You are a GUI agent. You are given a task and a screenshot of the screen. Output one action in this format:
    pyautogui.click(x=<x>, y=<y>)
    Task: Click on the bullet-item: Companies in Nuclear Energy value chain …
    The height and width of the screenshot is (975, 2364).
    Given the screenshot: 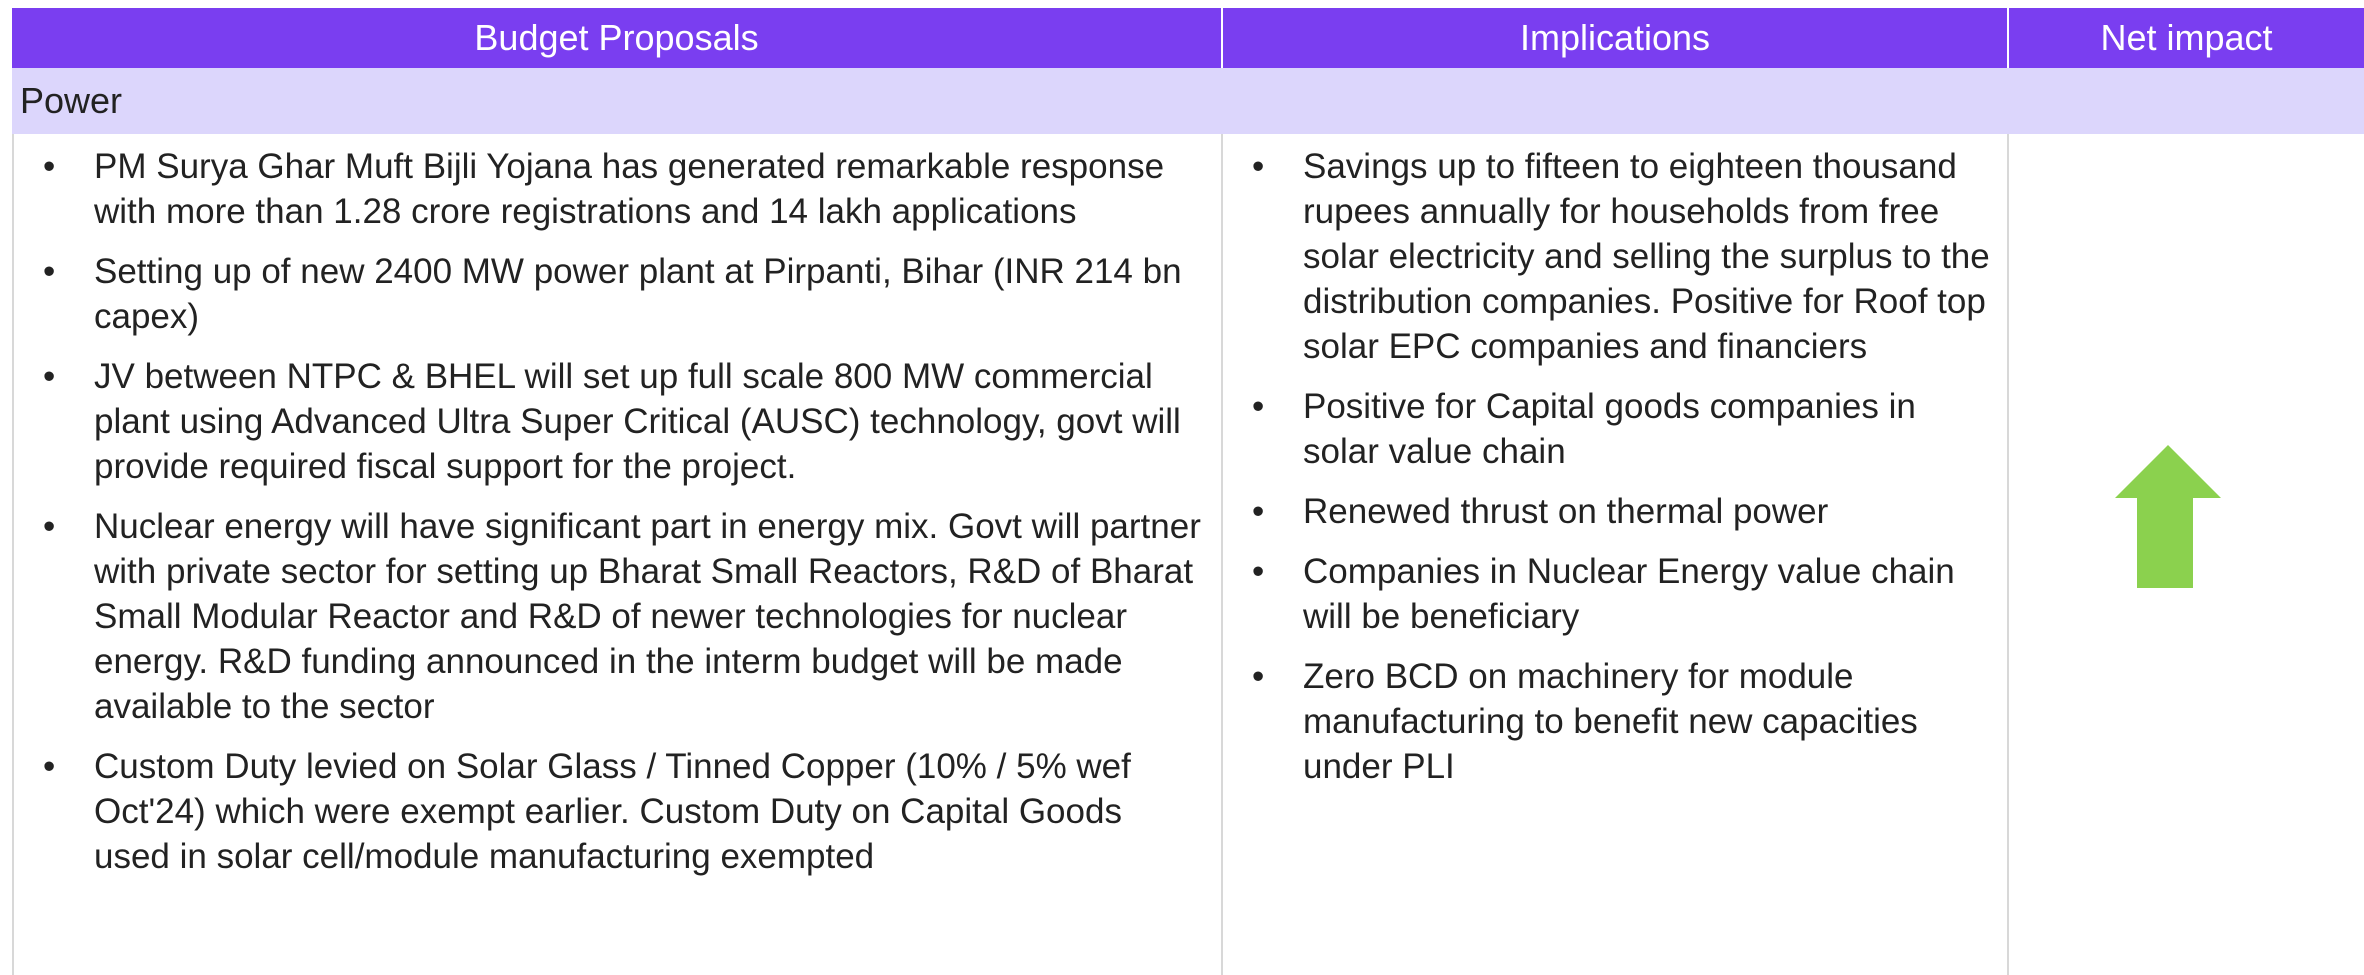 What is the action you would take?
    pyautogui.click(x=1624, y=594)
    